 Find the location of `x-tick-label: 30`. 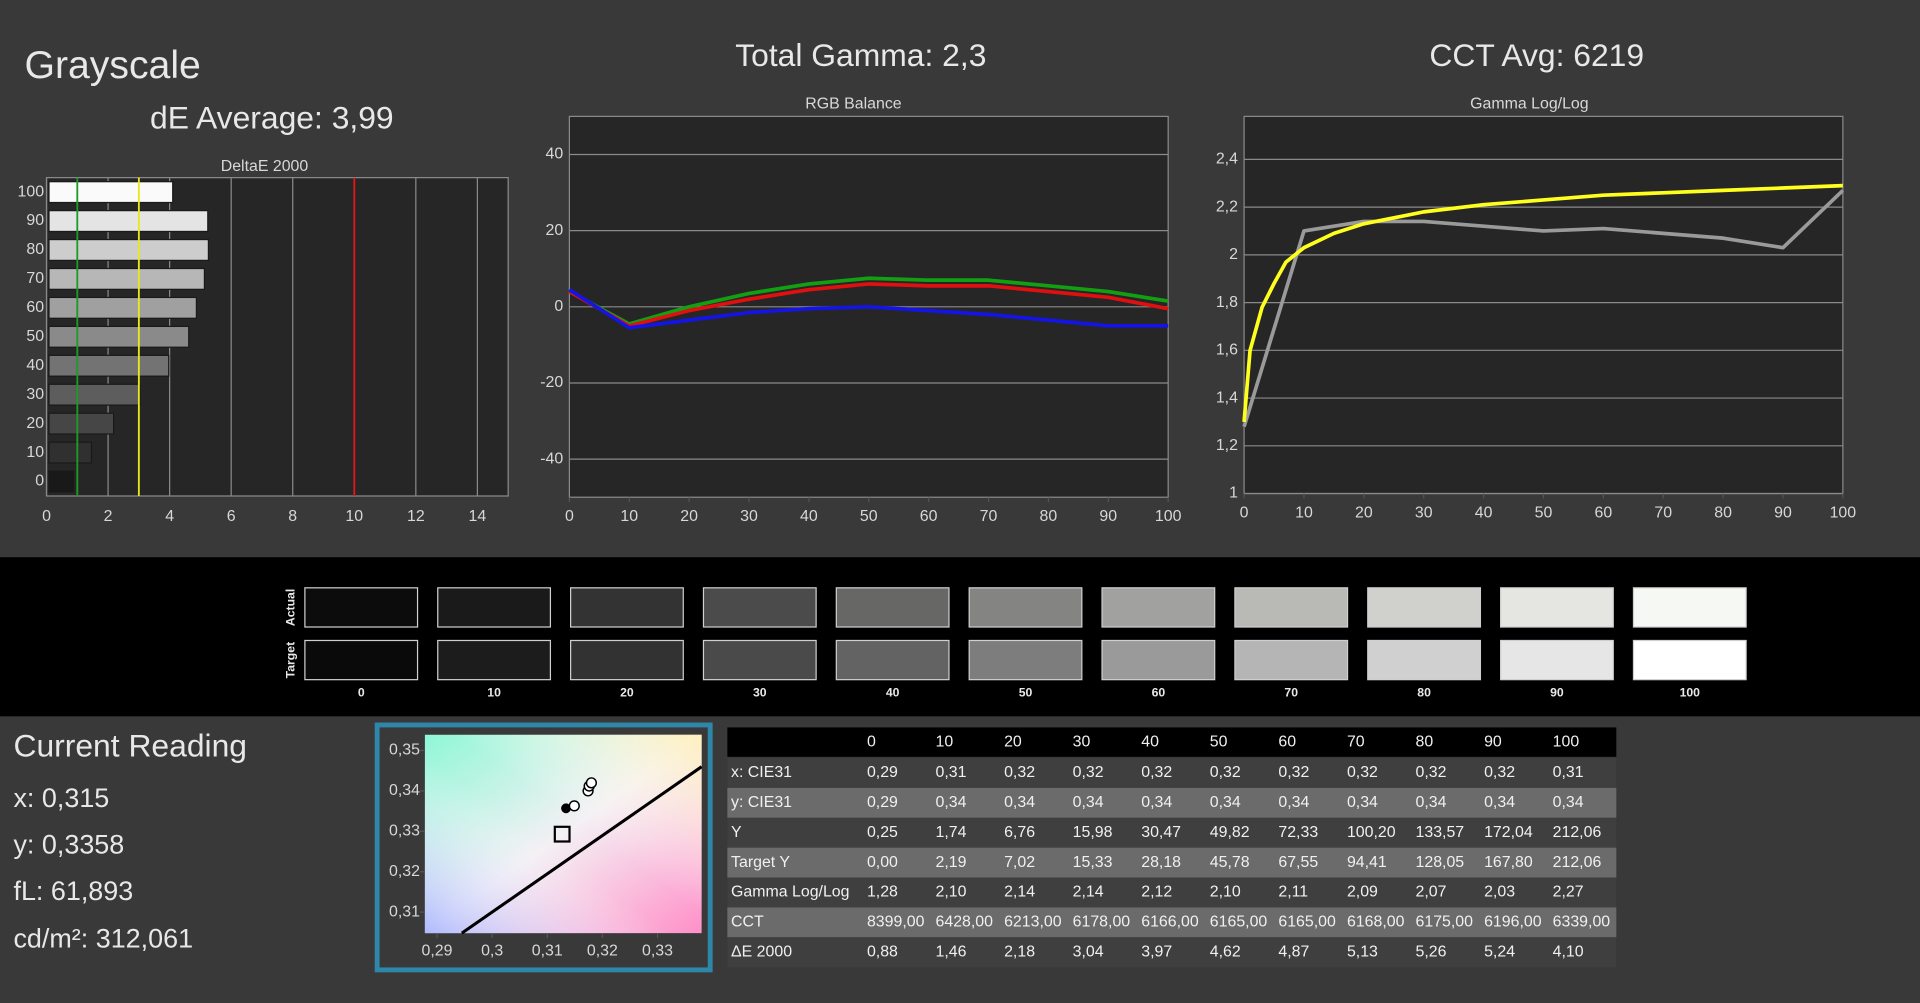

x-tick-label: 30 is located at coordinates (749, 516).